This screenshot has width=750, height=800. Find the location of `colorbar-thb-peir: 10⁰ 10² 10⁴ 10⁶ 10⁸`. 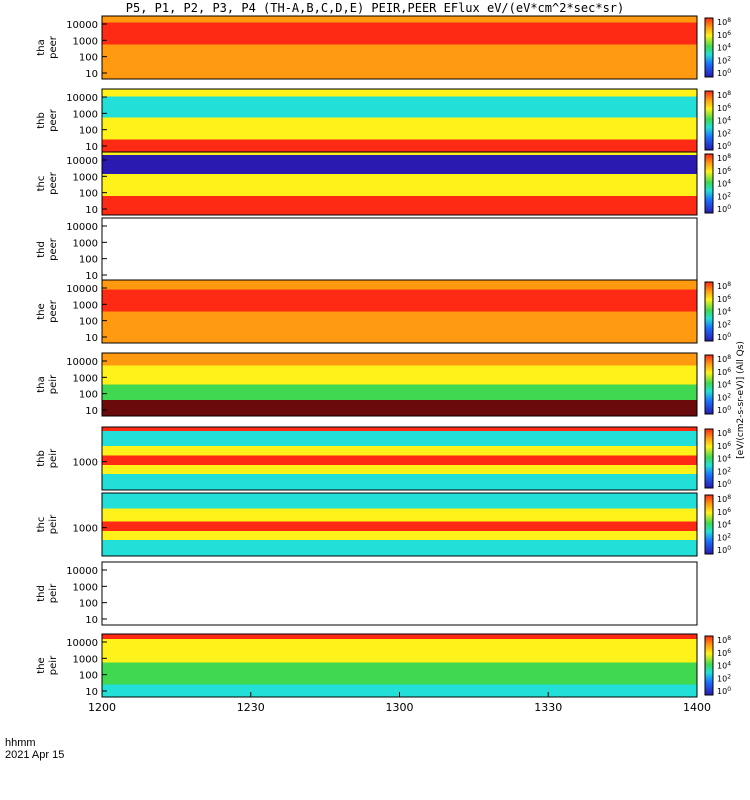

colorbar-thb-peir: 10⁰ 10² 10⁴ 10⁶ 10⁸ is located at coordinates (717, 458).